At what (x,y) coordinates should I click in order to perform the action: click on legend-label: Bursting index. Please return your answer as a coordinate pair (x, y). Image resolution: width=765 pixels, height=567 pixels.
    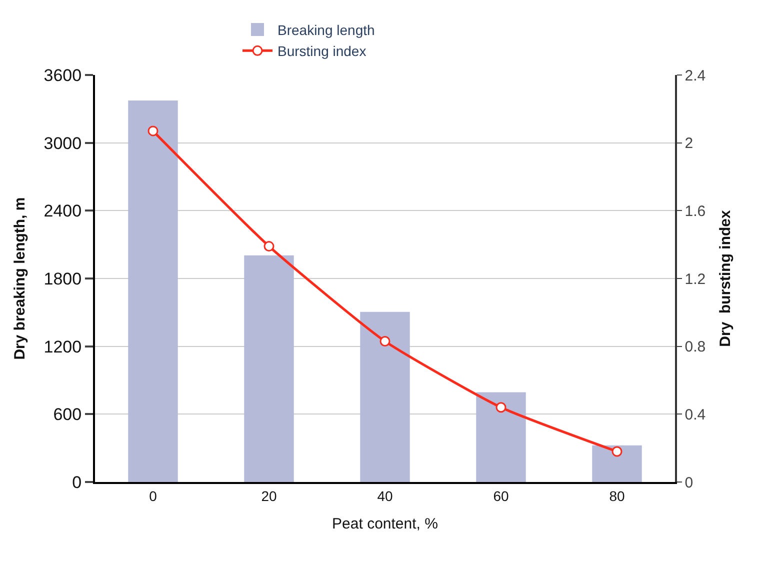
    Looking at the image, I should click on (322, 51).